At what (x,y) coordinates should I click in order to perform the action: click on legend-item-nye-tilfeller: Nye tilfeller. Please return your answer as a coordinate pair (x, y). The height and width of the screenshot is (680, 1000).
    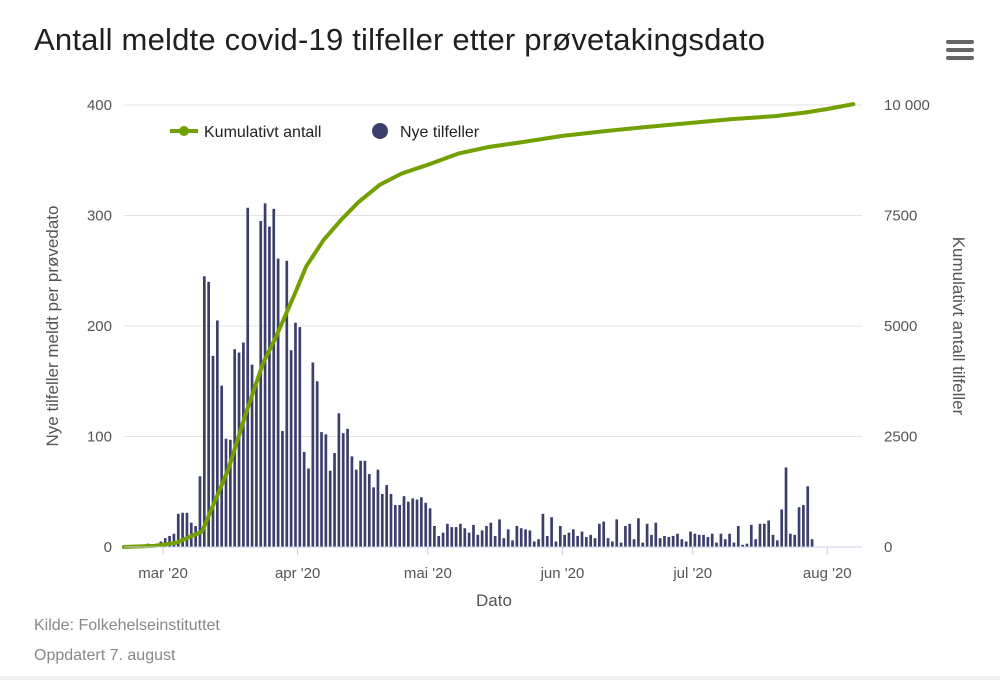
    Looking at the image, I should click on (440, 132).